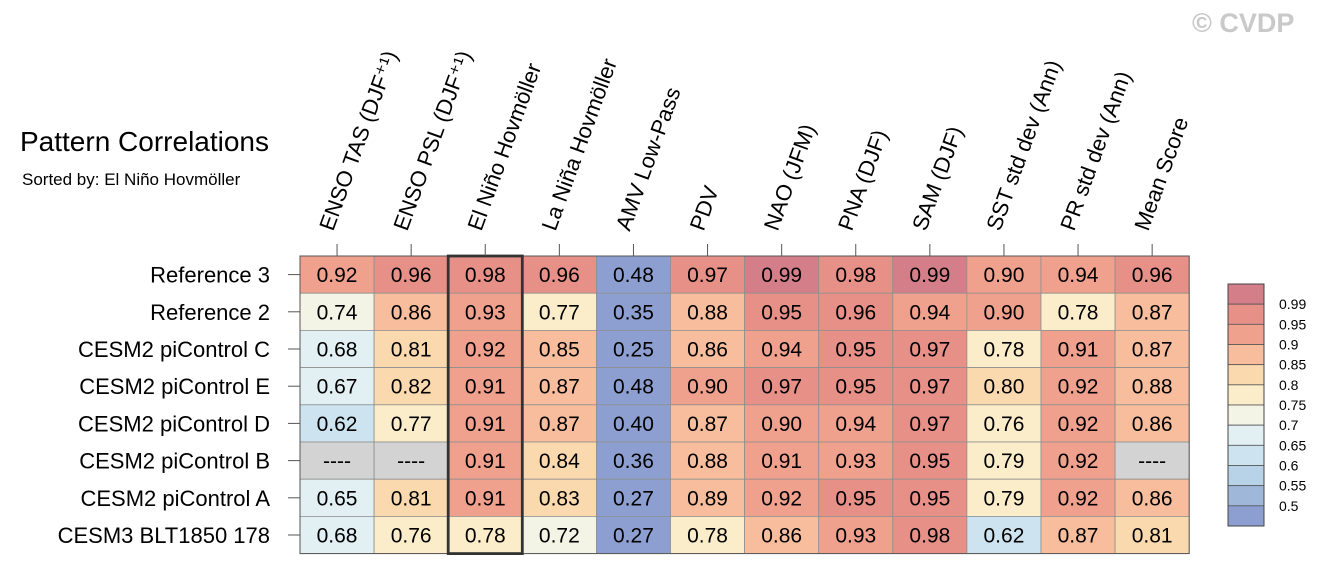 Image resolution: width=1332 pixels, height=576 pixels. I want to click on legend-label: 0.75, so click(1292, 405).